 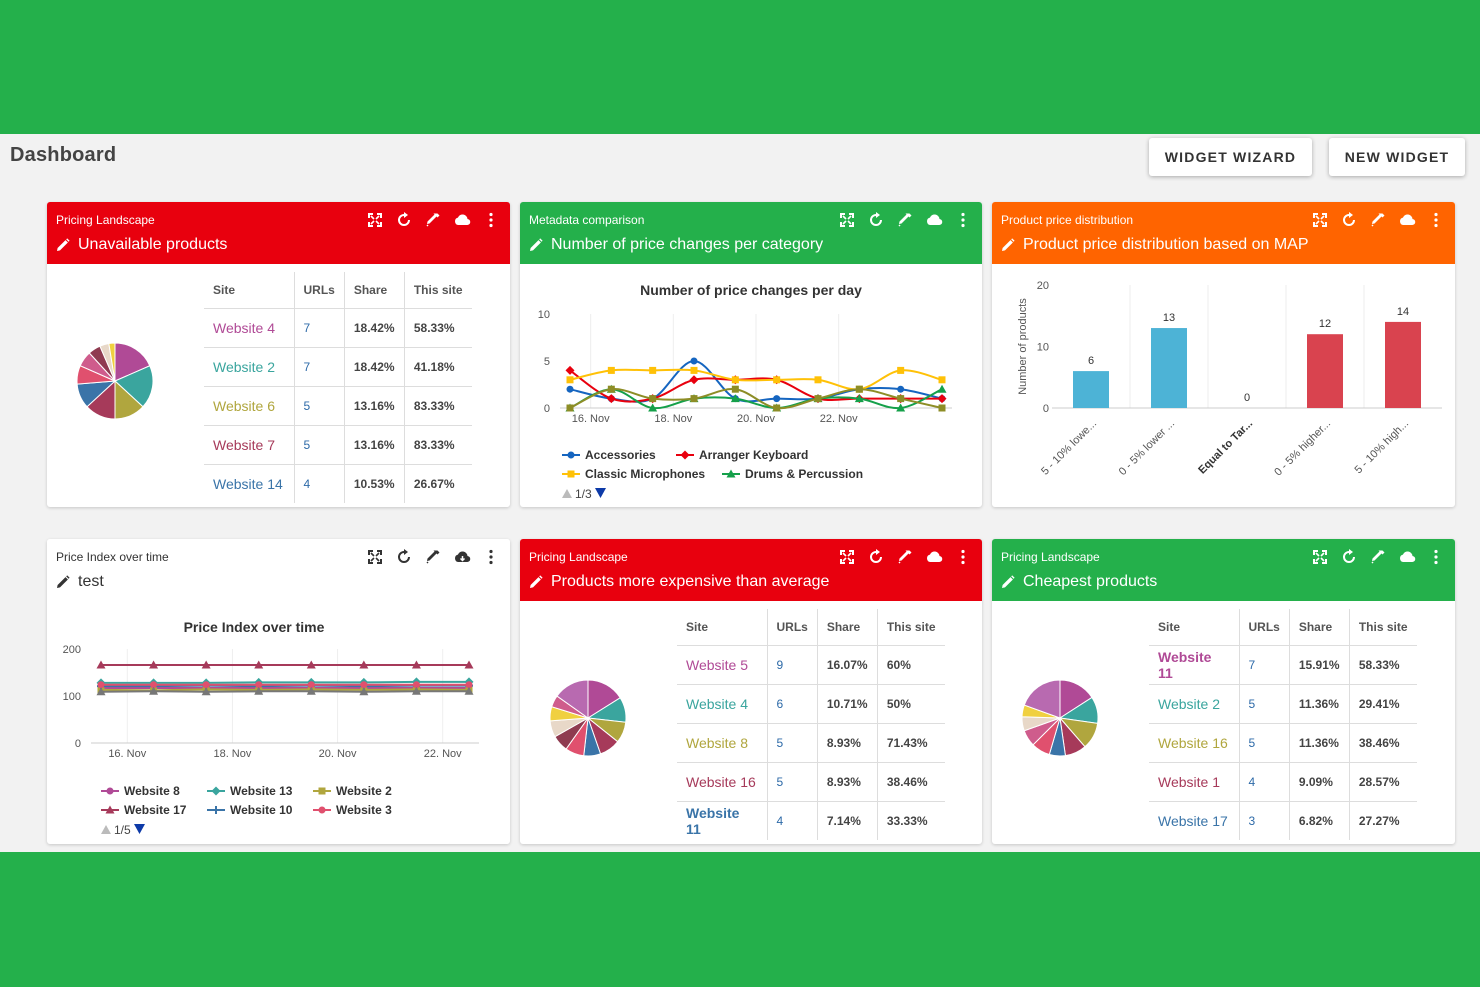 I want to click on site-name: Website 1, so click(x=1194, y=781).